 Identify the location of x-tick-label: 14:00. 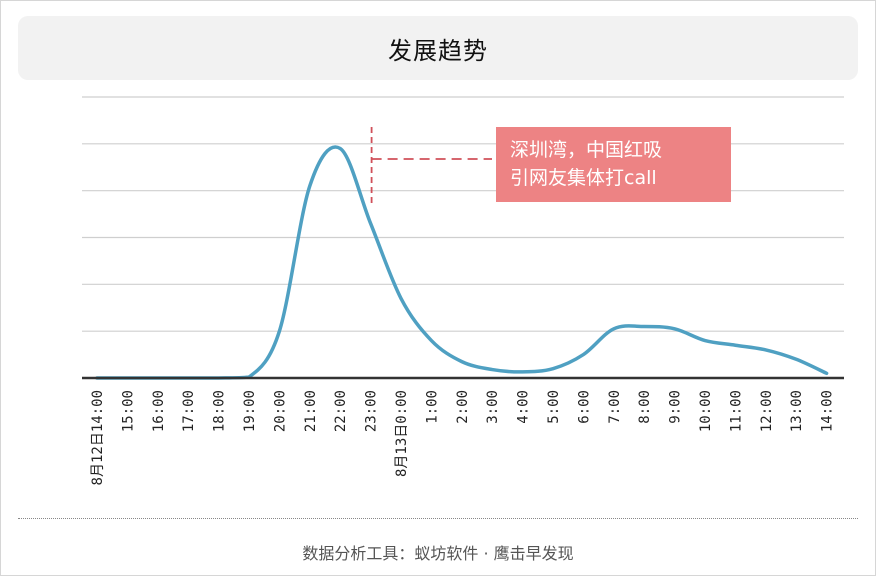
(828, 411).